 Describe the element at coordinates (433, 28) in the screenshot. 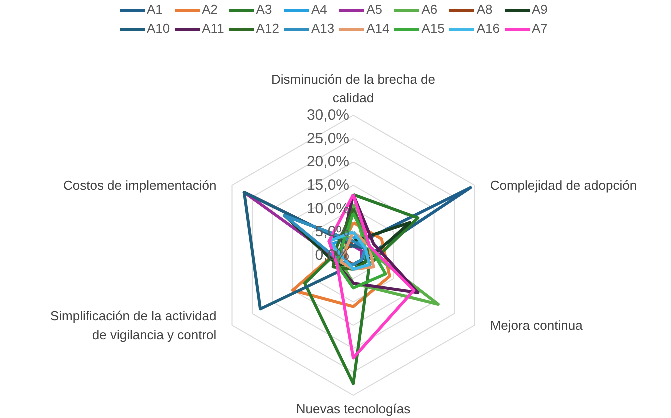

I see `legend-label: A15` at that location.